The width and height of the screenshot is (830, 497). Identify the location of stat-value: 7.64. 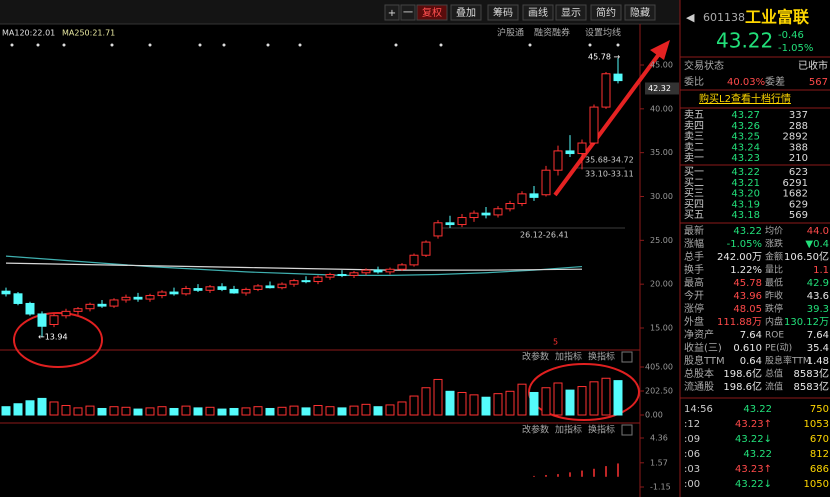
(751, 335).